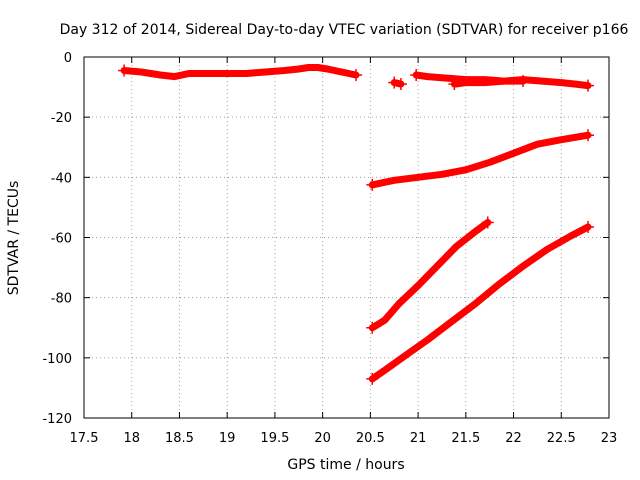 This screenshot has height=480, width=640. What do you see at coordinates (84, 438) in the screenshot?
I see `x-tick-label: 17.5` at bounding box center [84, 438].